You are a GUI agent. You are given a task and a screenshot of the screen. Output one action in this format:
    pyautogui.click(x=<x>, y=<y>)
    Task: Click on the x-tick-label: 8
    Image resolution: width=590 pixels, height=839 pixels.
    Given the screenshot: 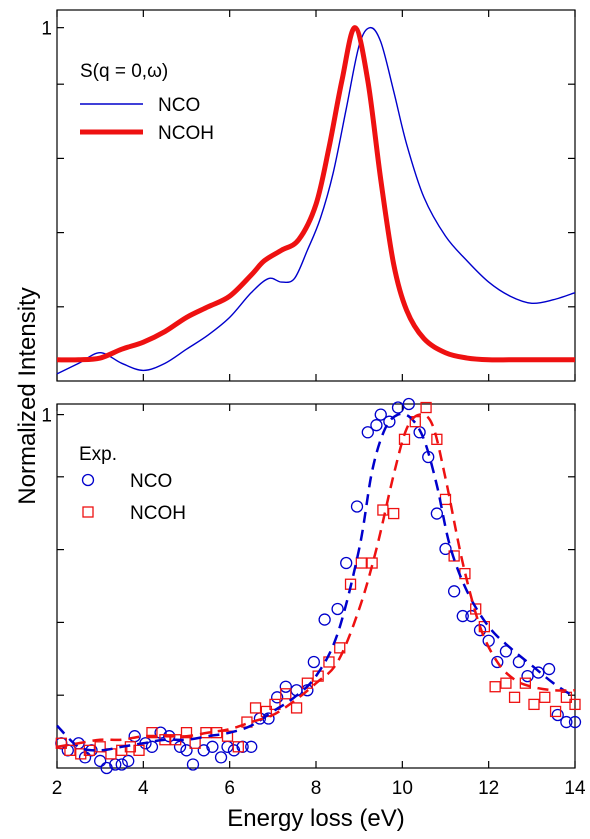 What is the action you would take?
    pyautogui.click(x=316, y=788)
    